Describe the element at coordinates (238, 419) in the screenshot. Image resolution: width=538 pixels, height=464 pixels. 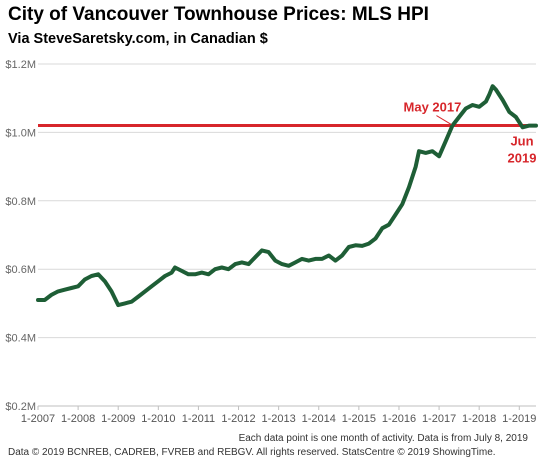
I see `x-tick-label: 1-2012` at that location.